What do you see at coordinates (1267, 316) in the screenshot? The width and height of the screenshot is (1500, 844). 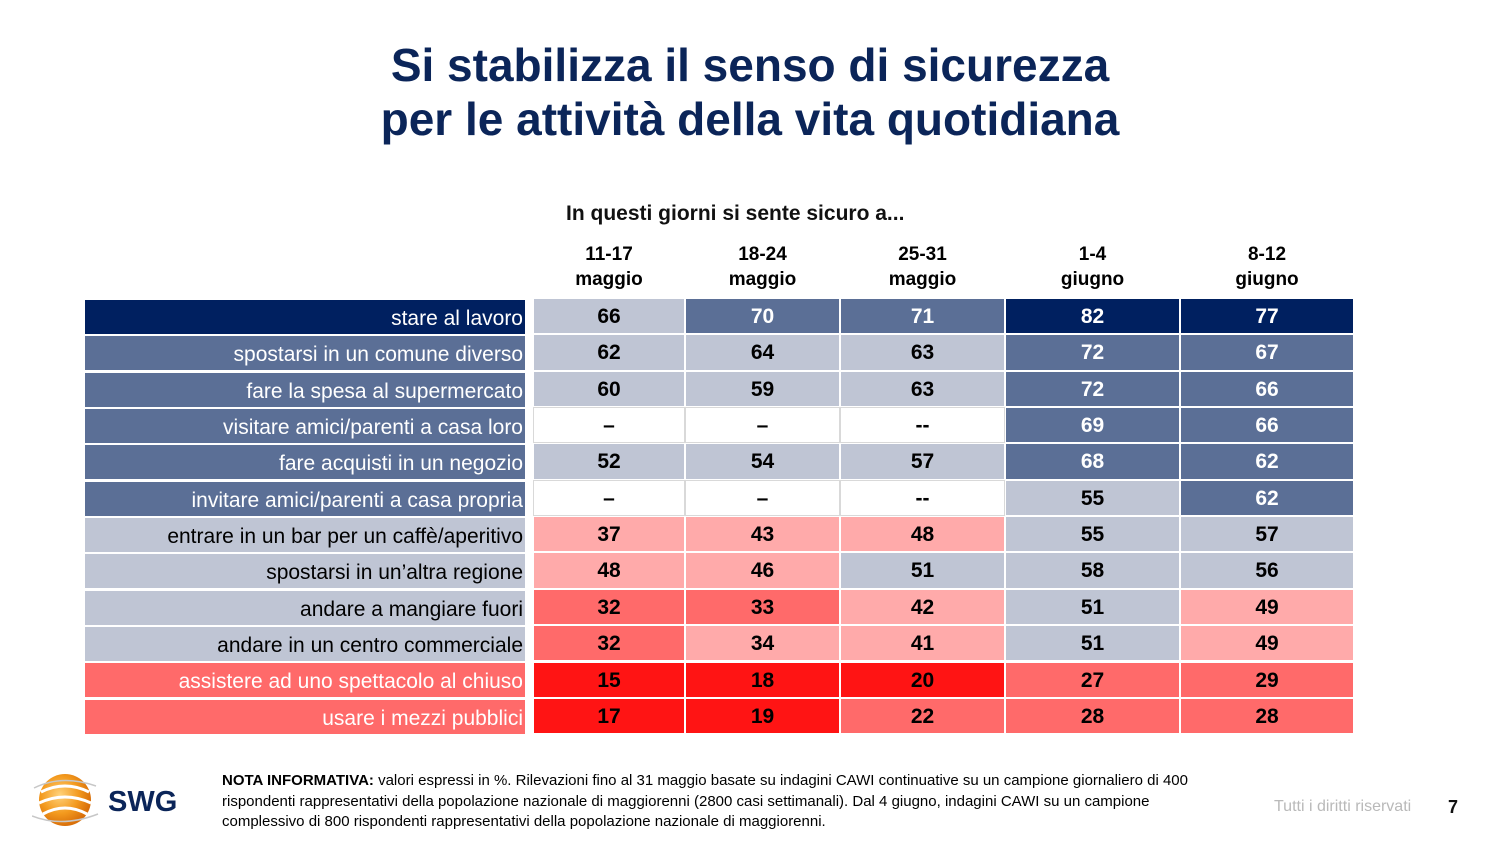 I see `table-cell: 77` at bounding box center [1267, 316].